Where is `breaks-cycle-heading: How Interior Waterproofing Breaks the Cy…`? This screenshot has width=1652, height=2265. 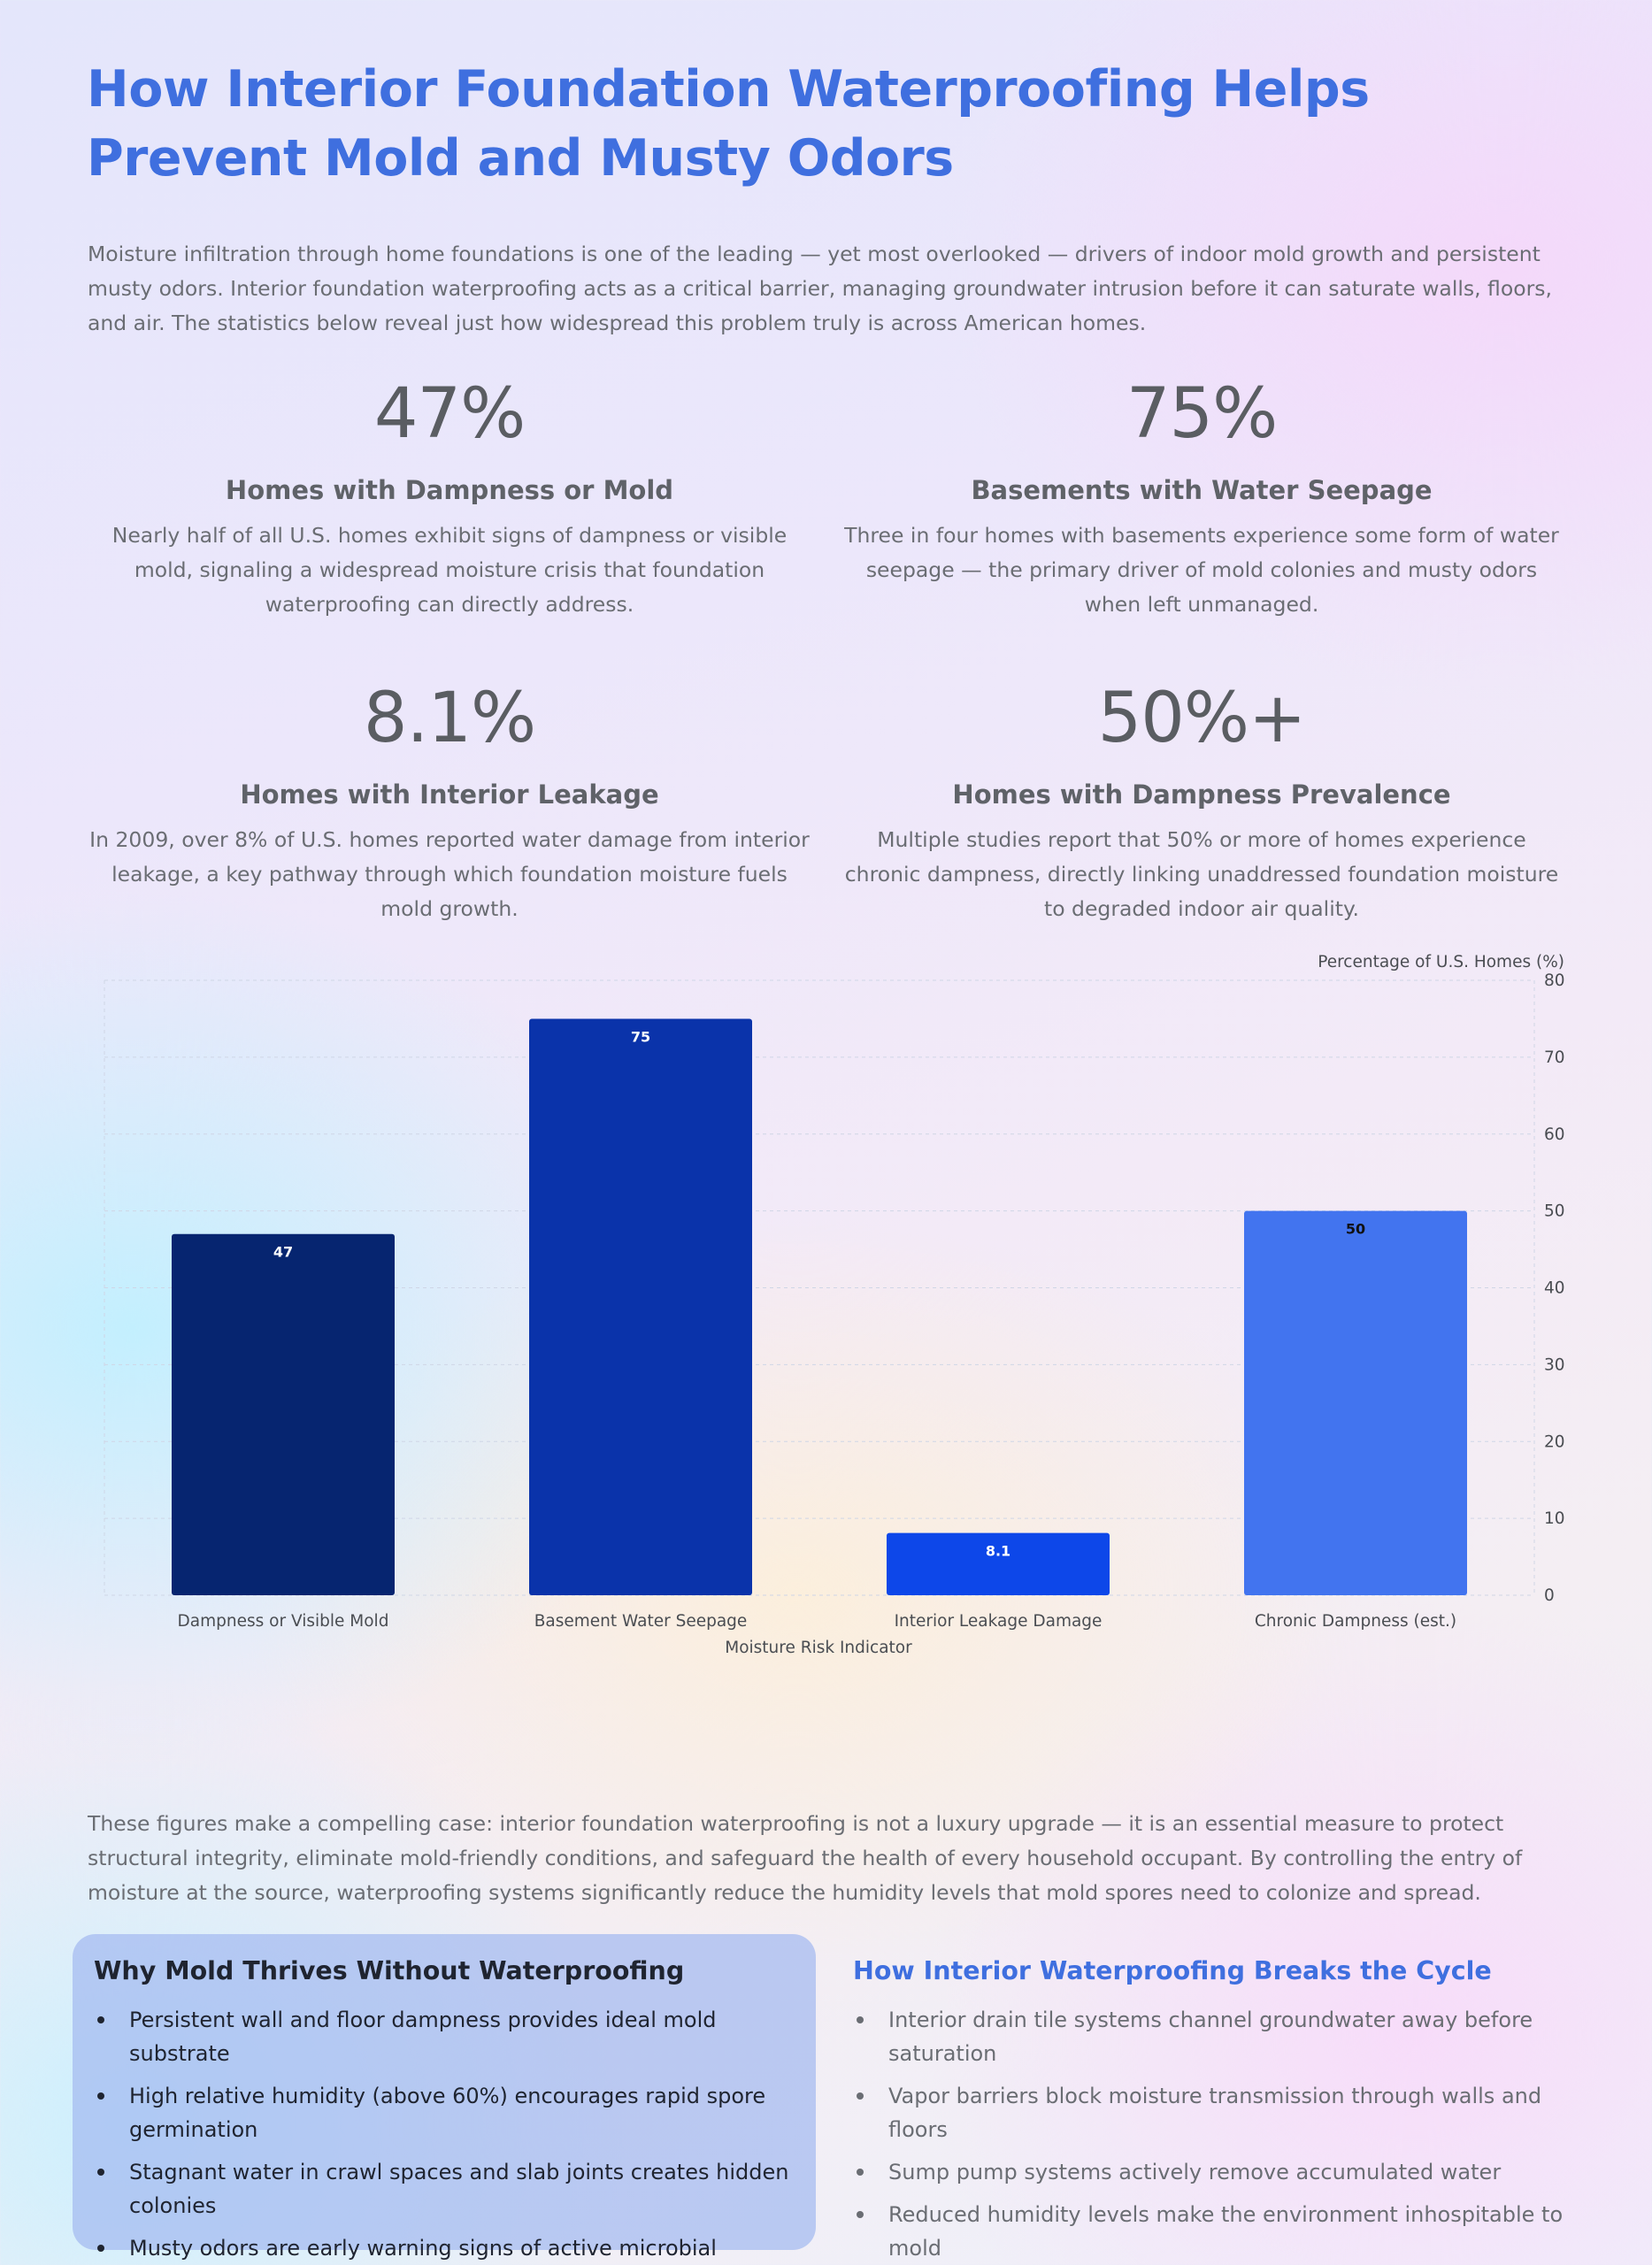 breaks-cycle-heading: How Interior Waterproofing Breaks the Cy… is located at coordinates (1172, 1970).